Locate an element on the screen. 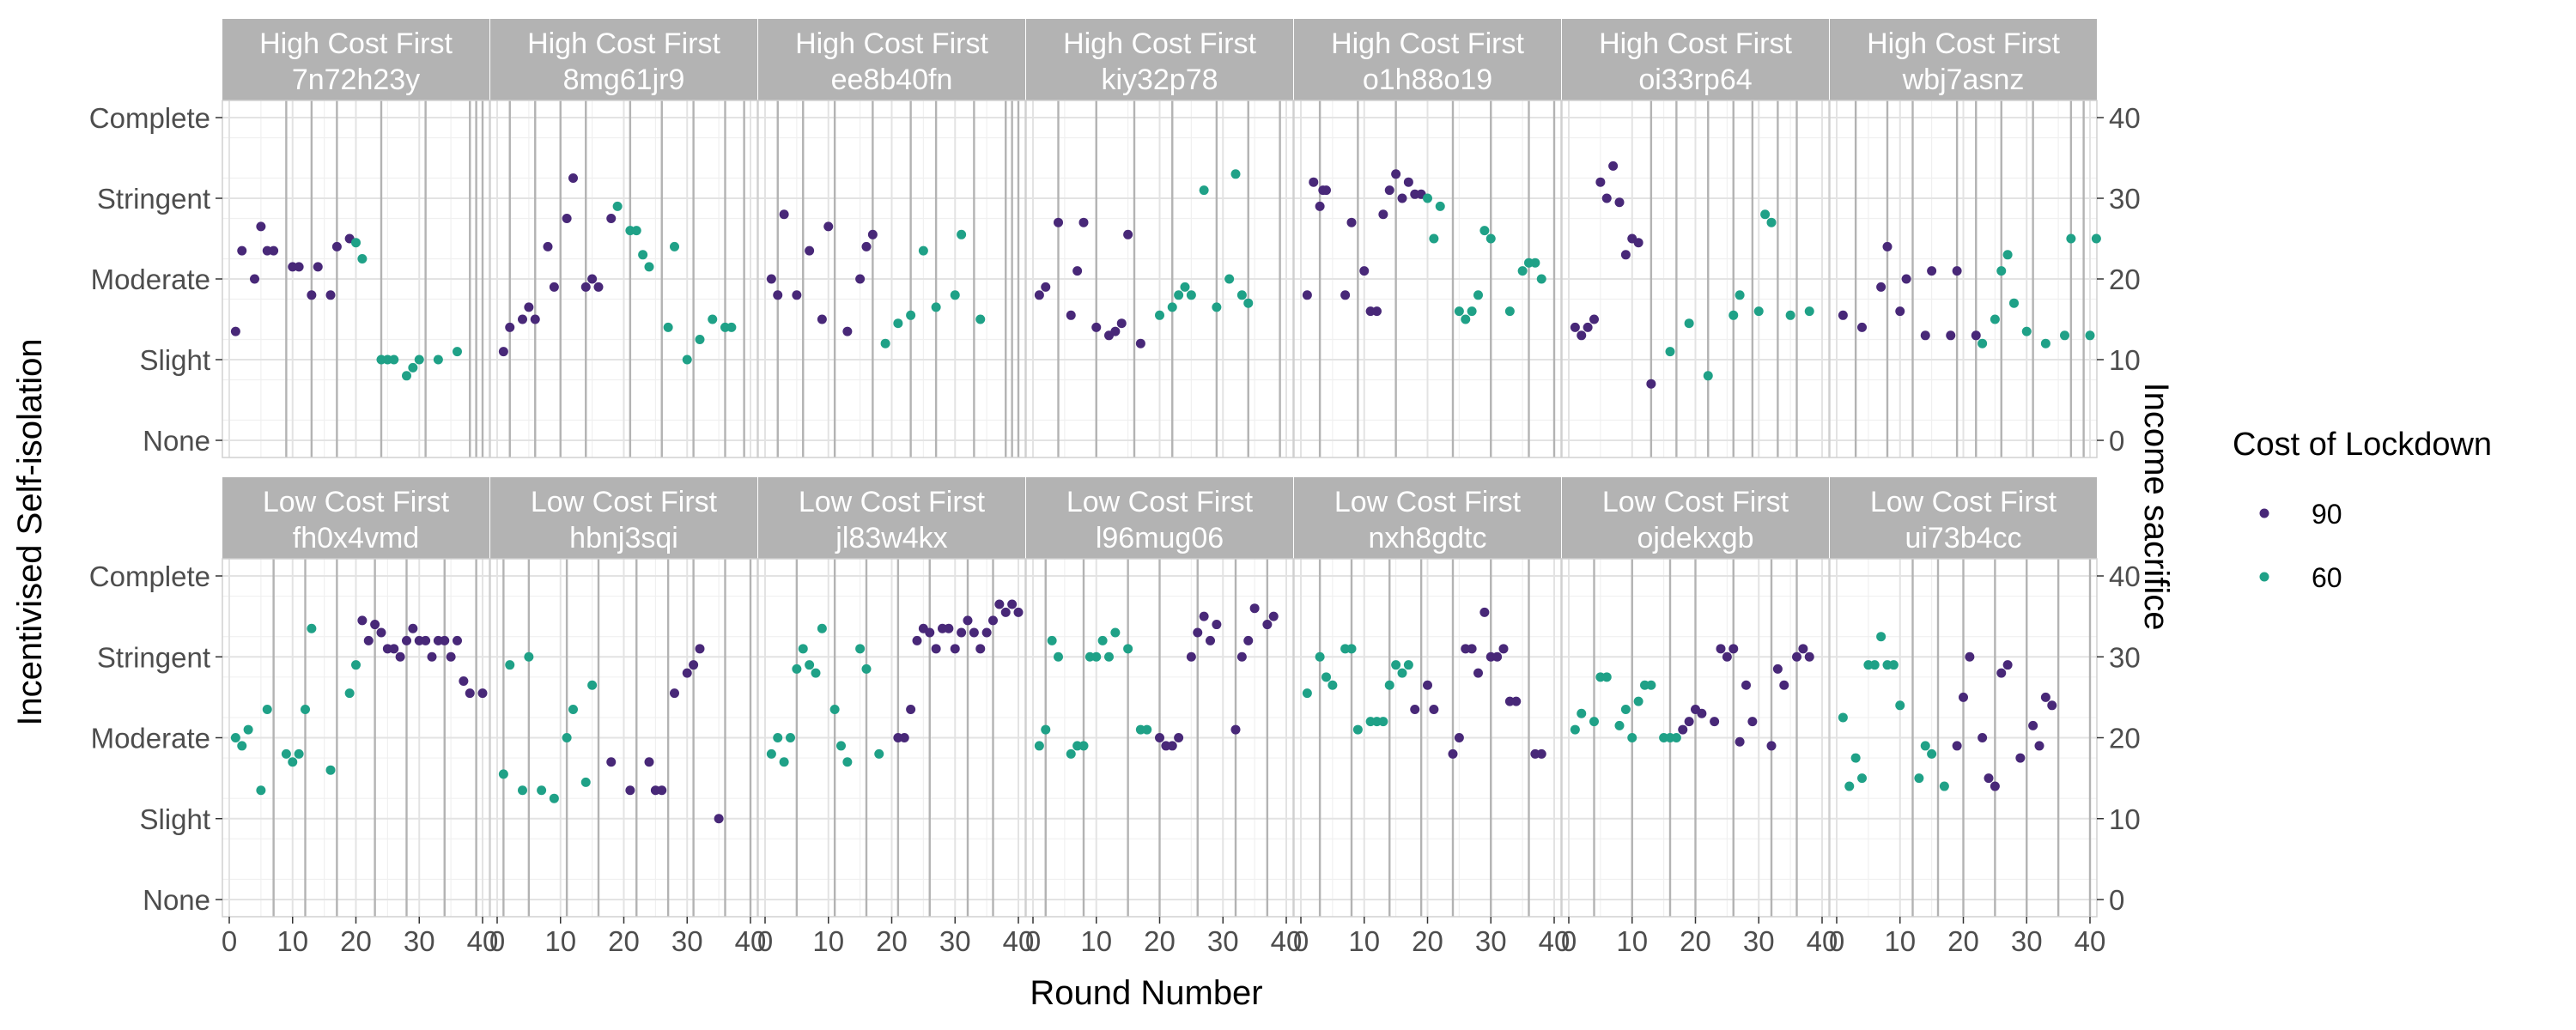  x-axis-label: Round Number is located at coordinates (1146, 993).